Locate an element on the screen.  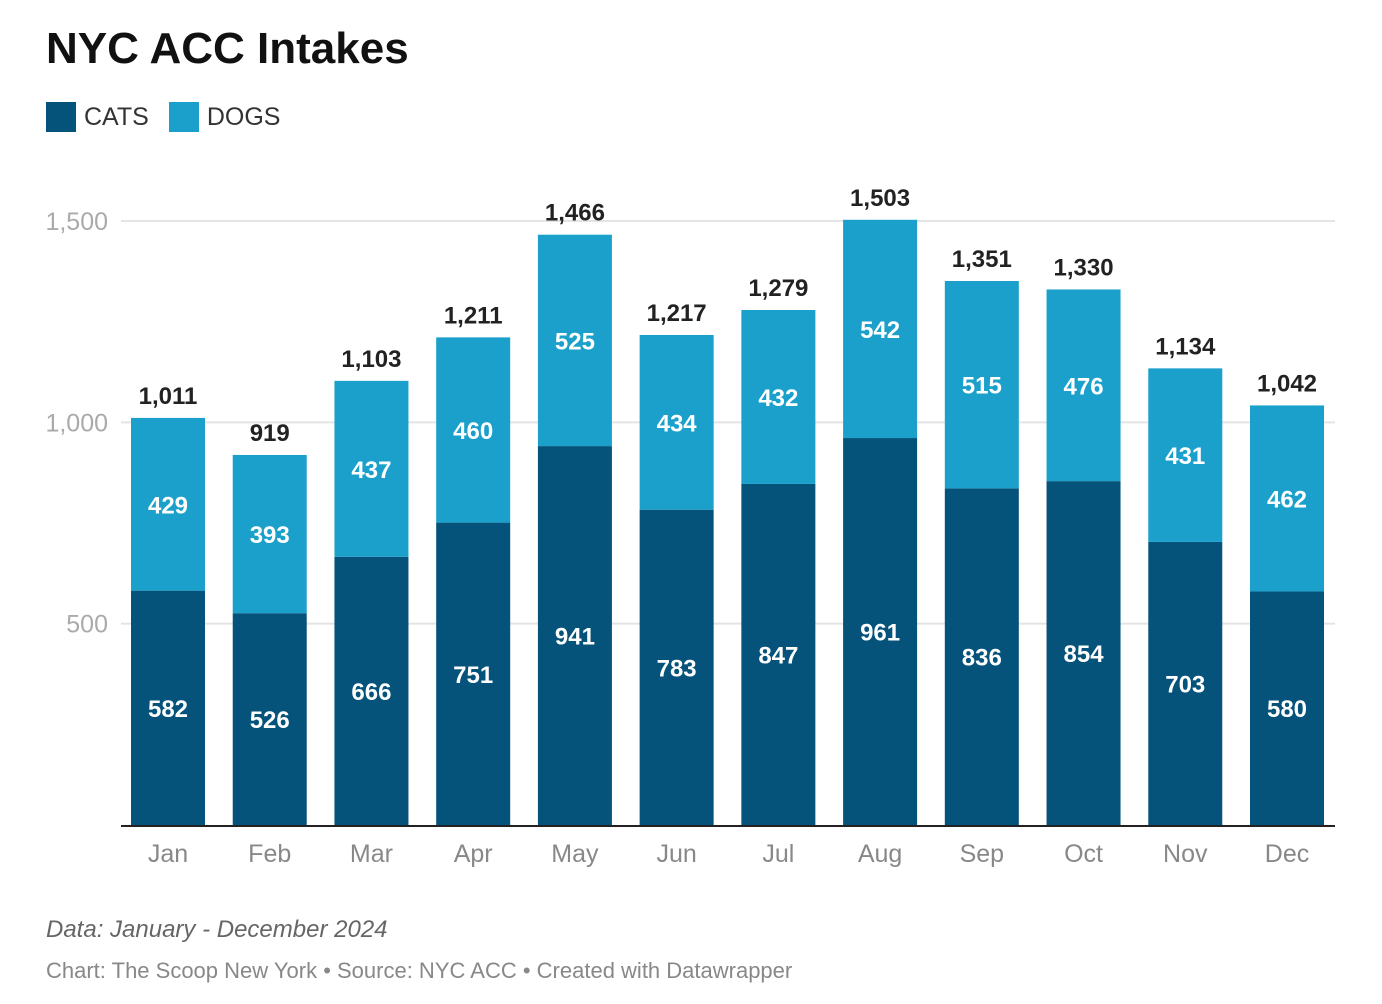
bar-value-label: 542 is located at coordinates (880, 330).